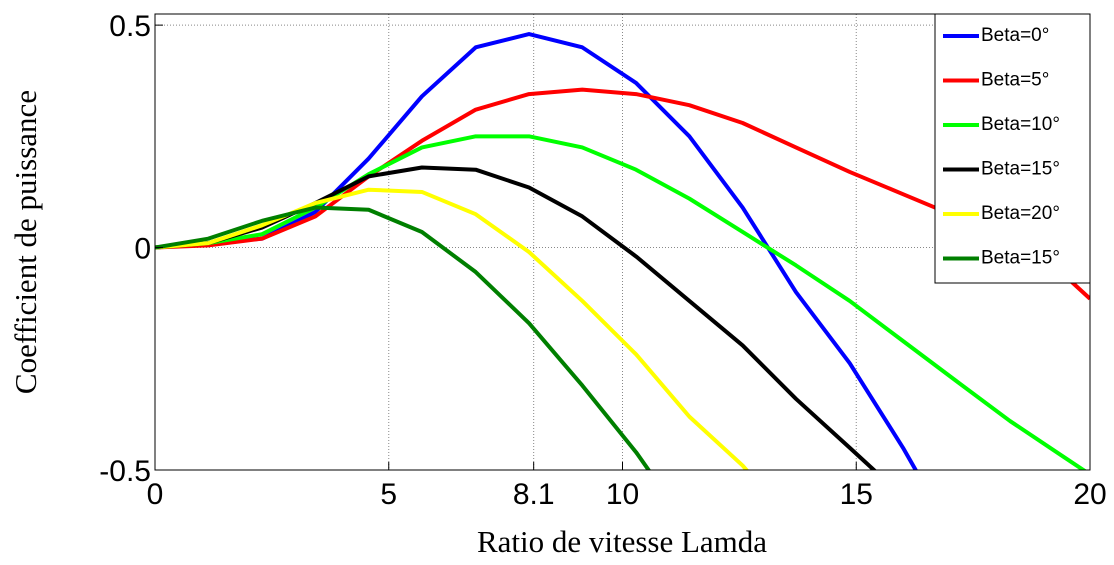 This screenshot has height=565, width=1114. What do you see at coordinates (1012, 148) in the screenshot?
I see `legend-box` at bounding box center [1012, 148].